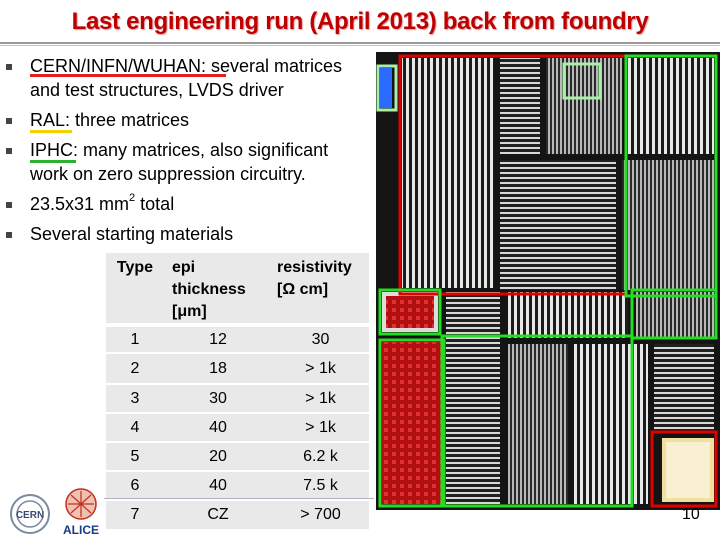 This screenshot has width=720, height=540. I want to click on highlight-underline-green, so click(53, 161).